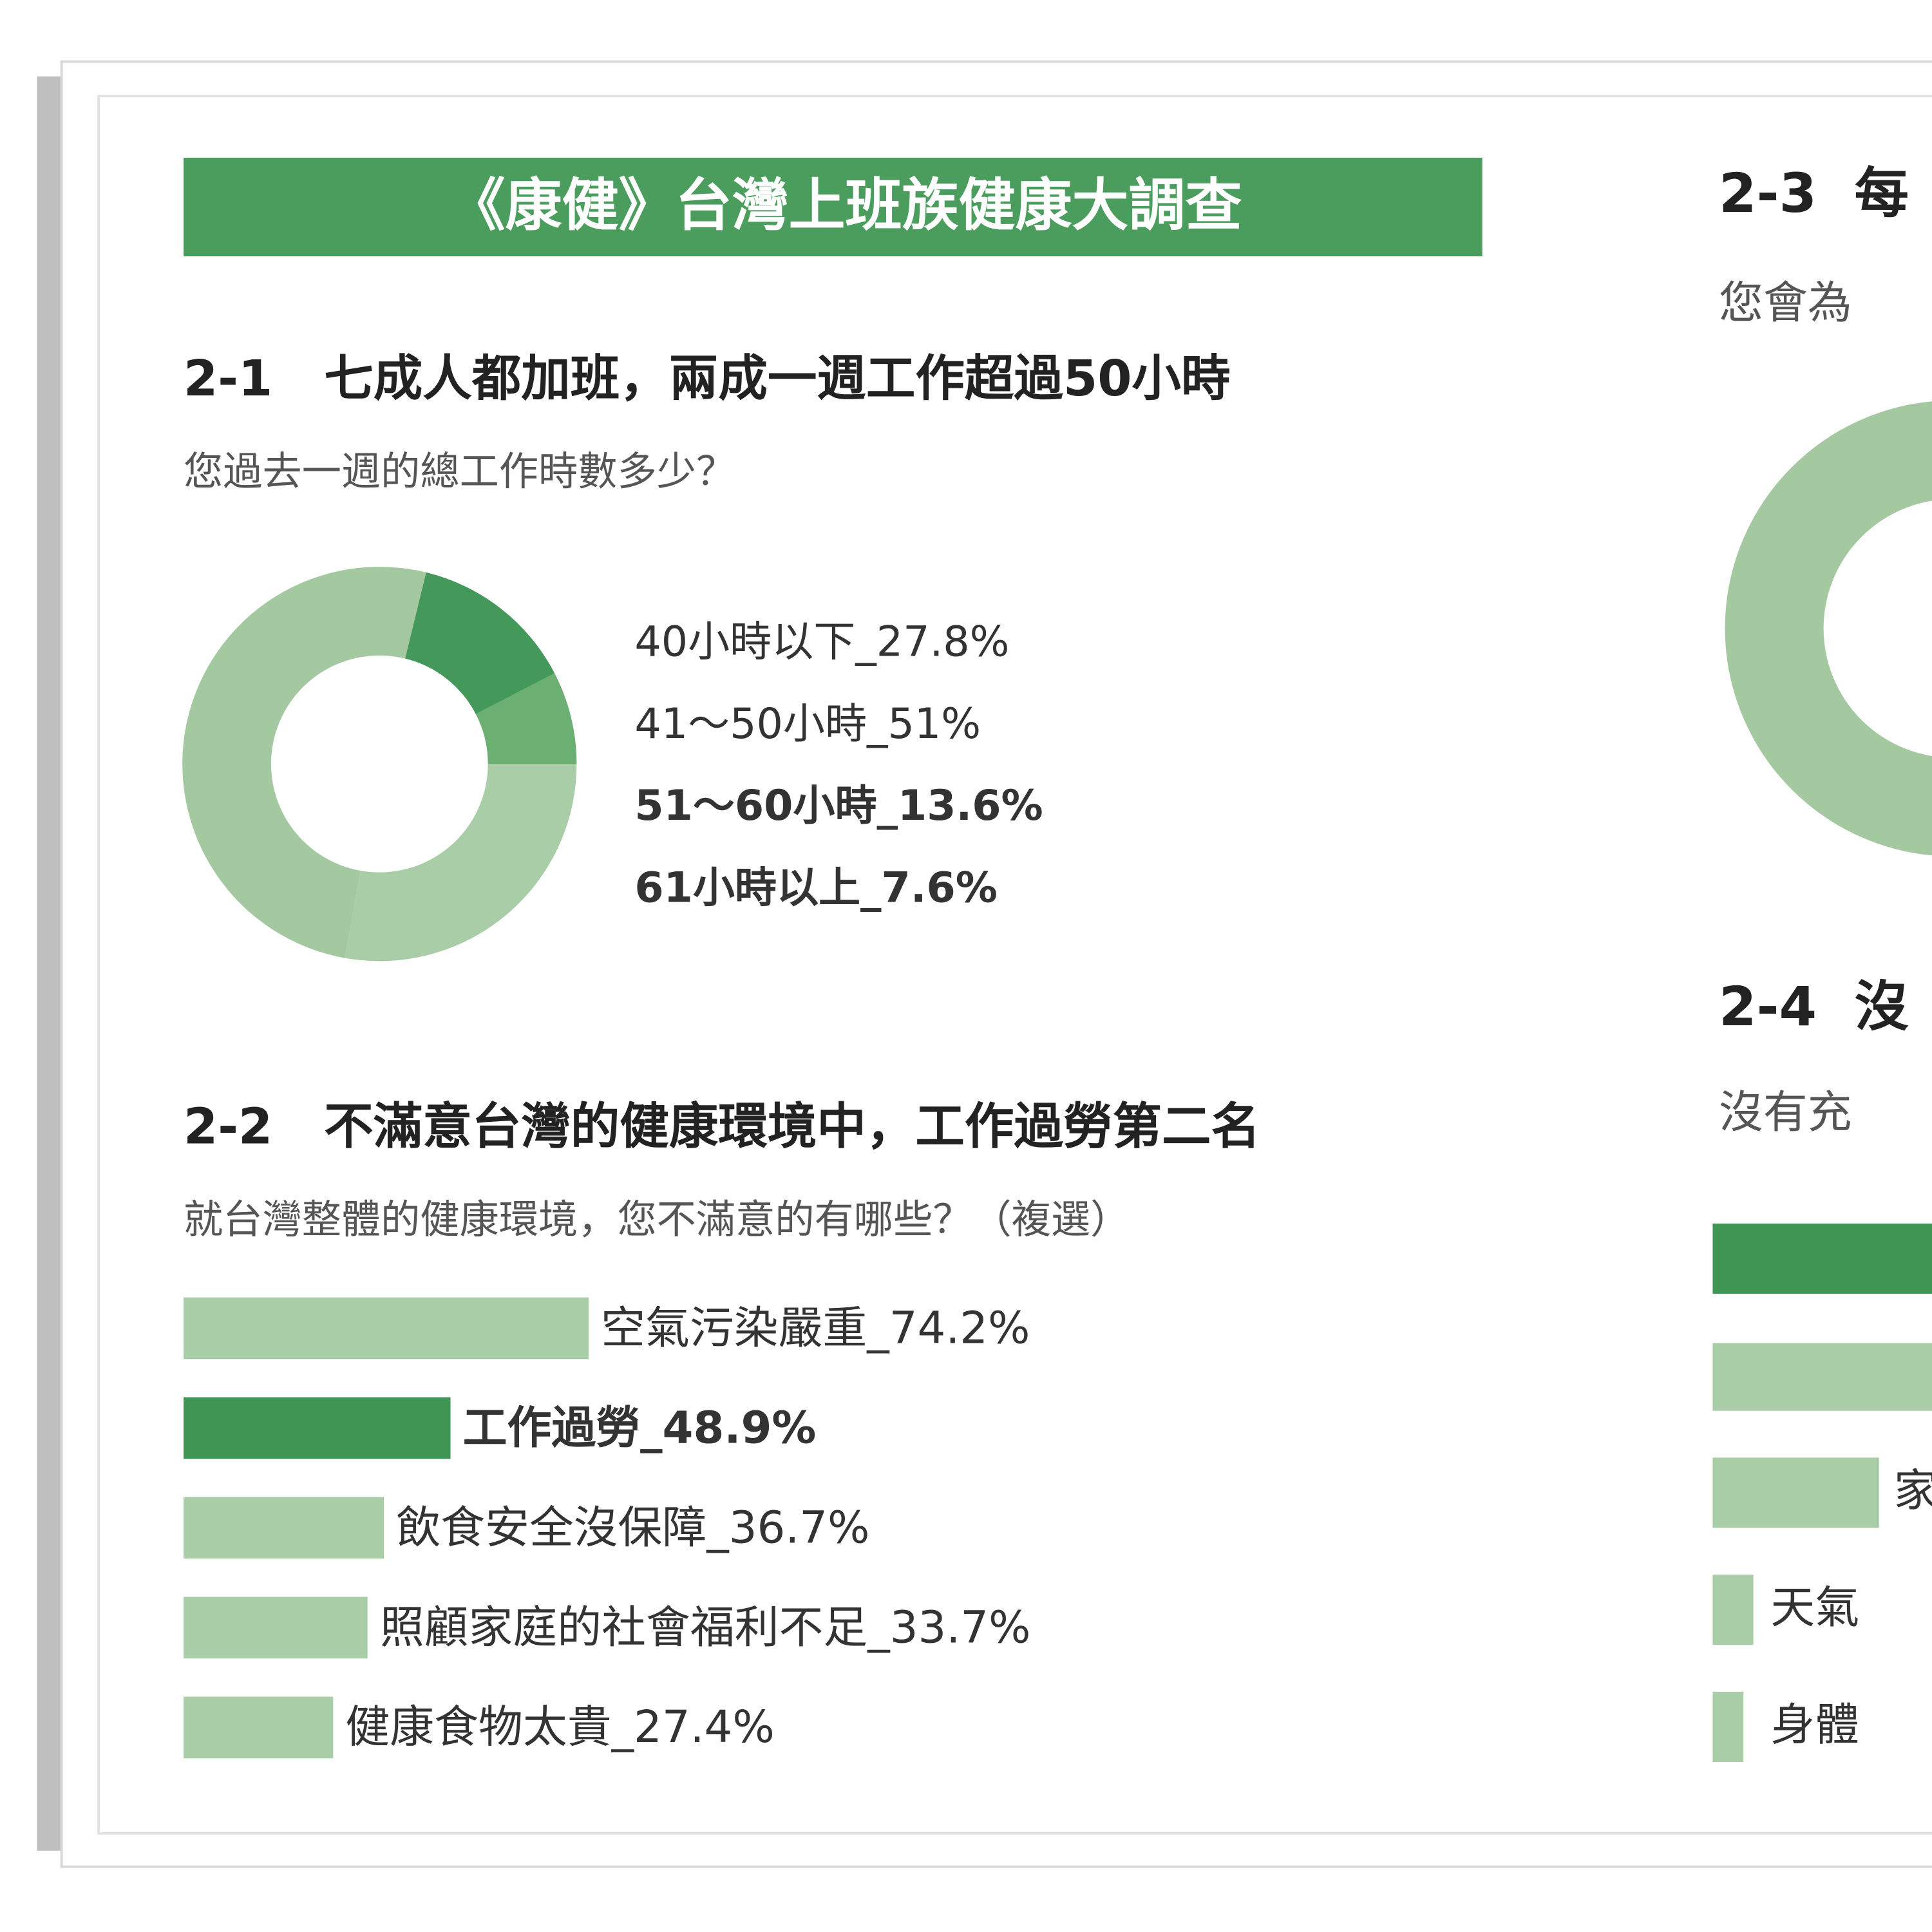 The image size is (1932, 1932). Describe the element at coordinates (1828, 628) in the screenshot. I see `partial-donut` at that location.